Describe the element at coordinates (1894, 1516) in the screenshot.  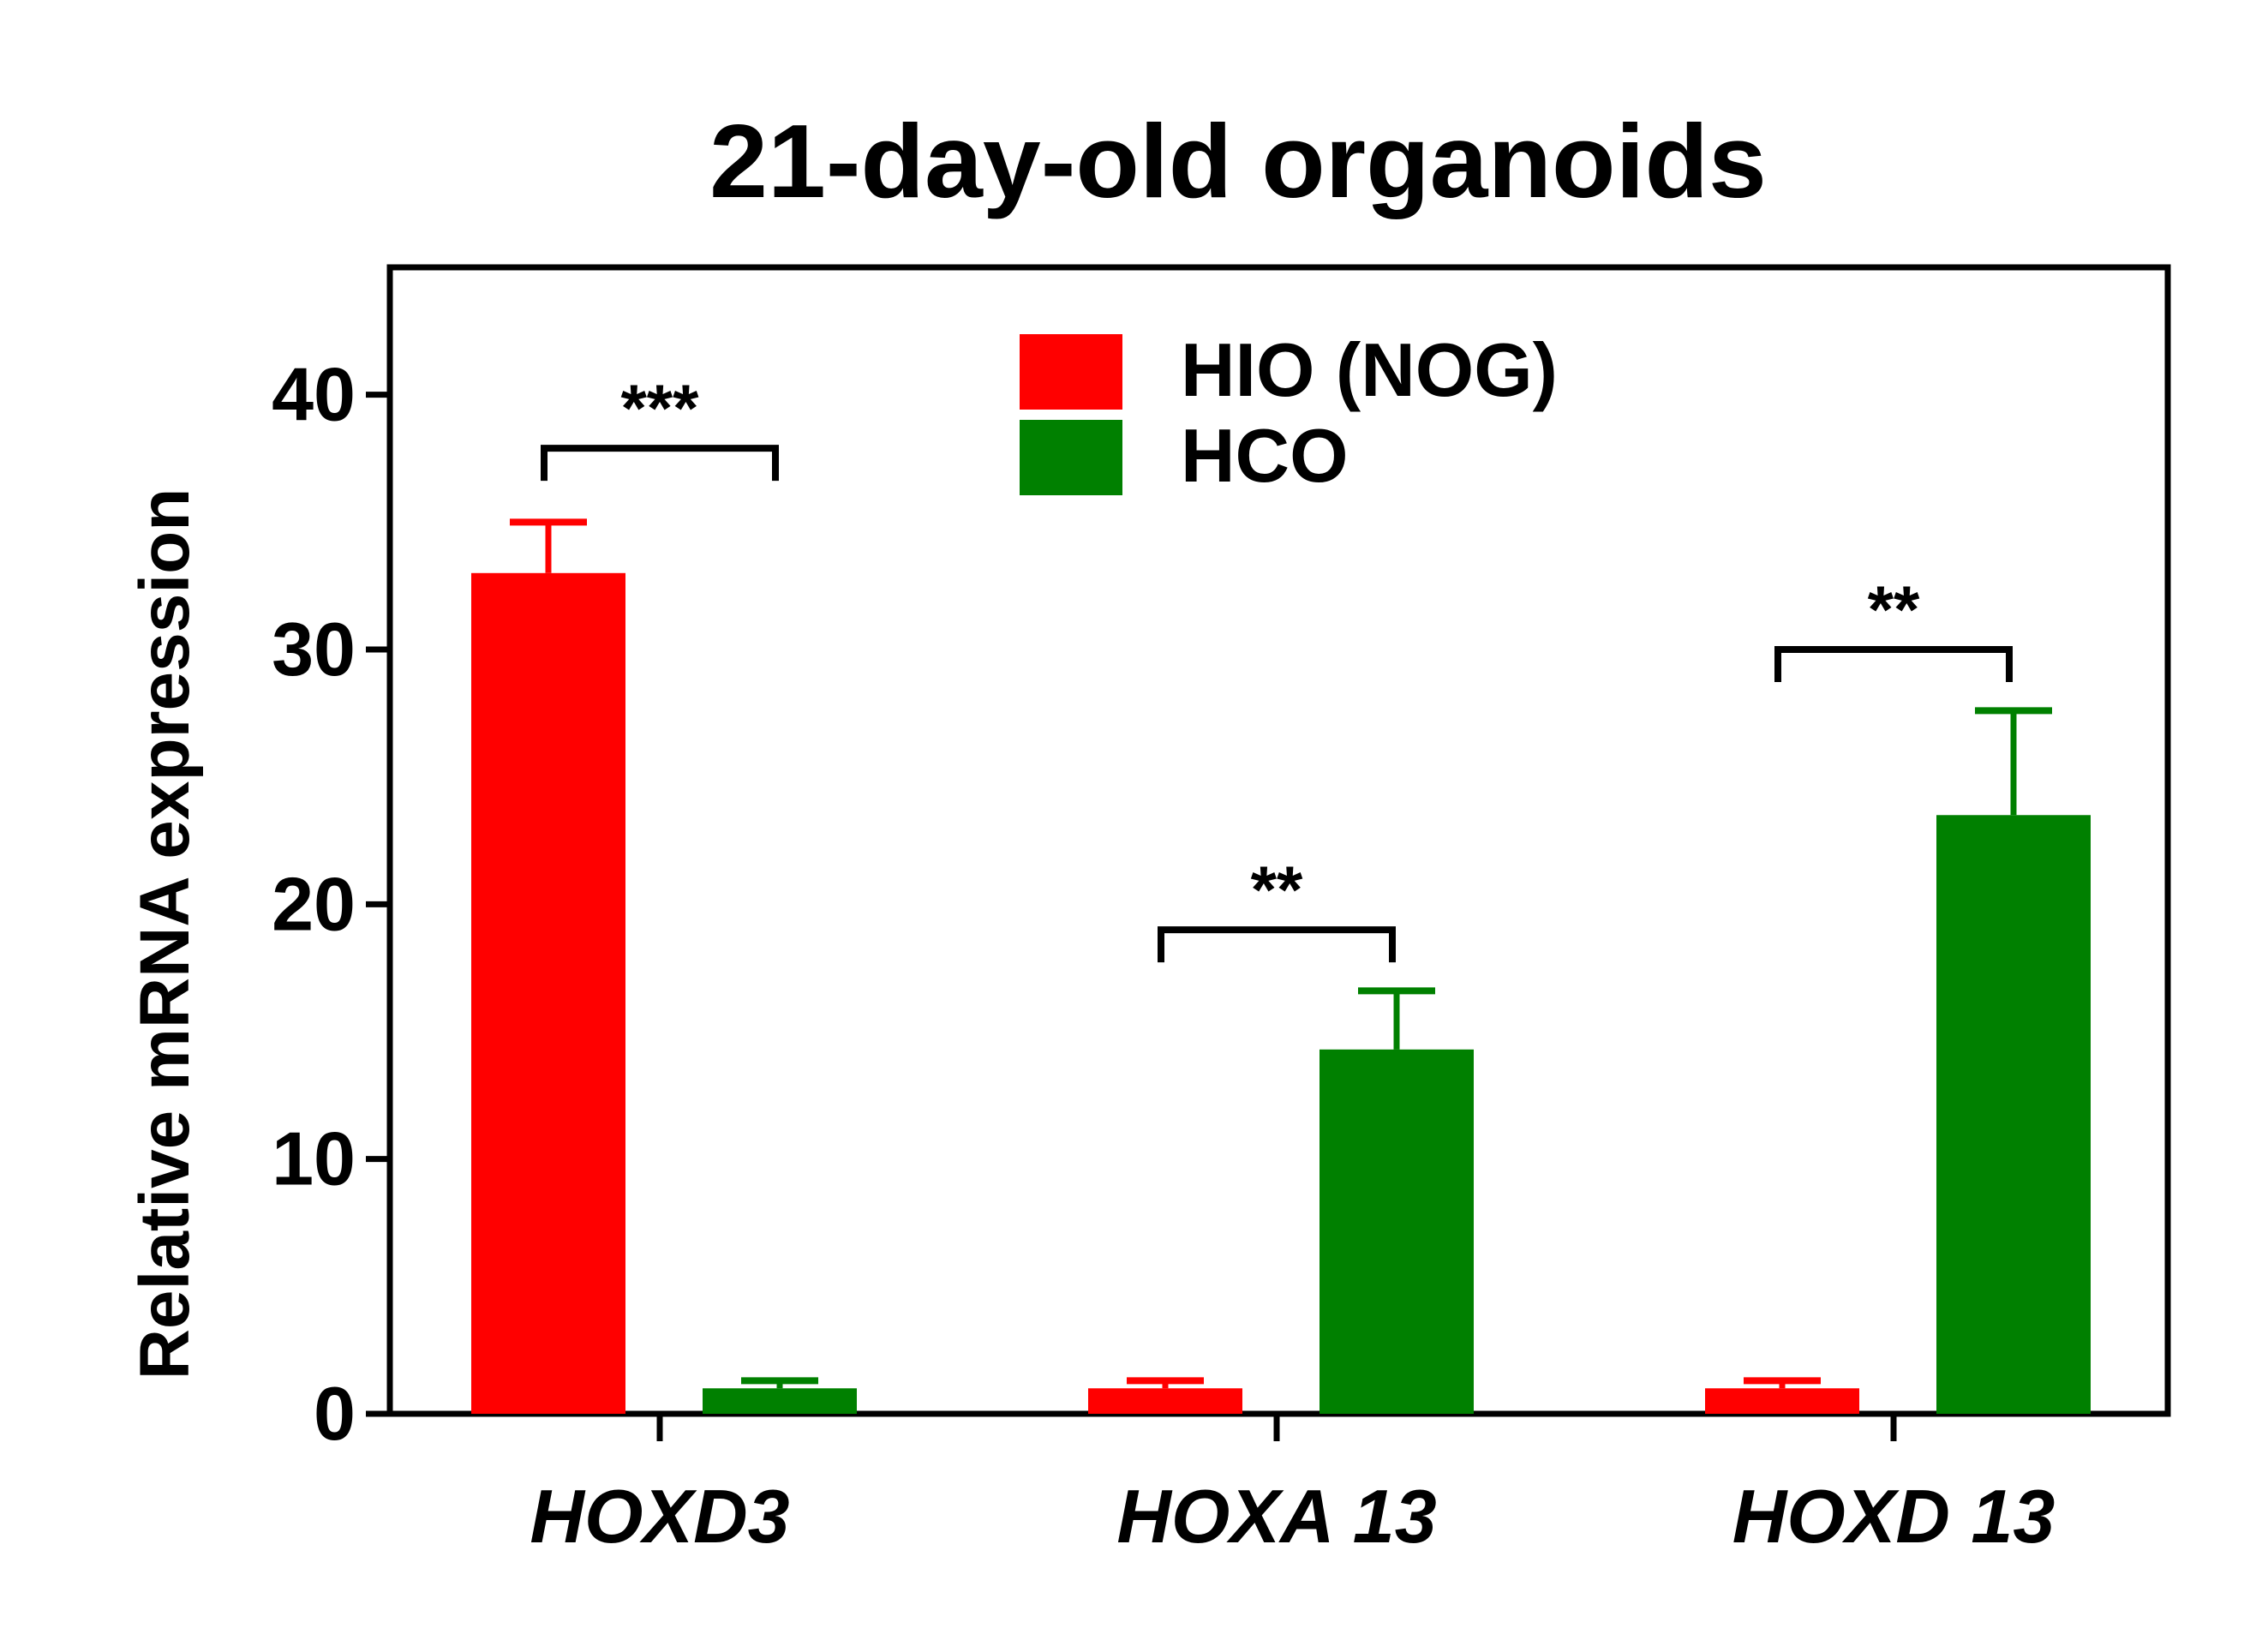
I see `x-tick-label-2: HOXD 13` at that location.